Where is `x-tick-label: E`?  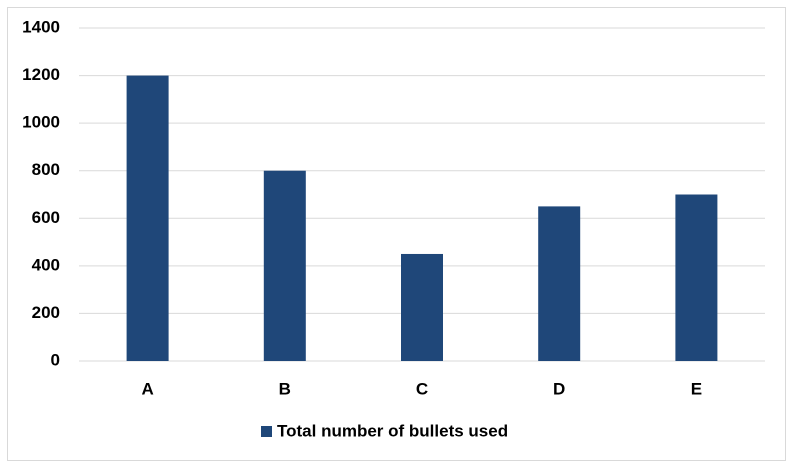 x-tick-label: E is located at coordinates (696, 388).